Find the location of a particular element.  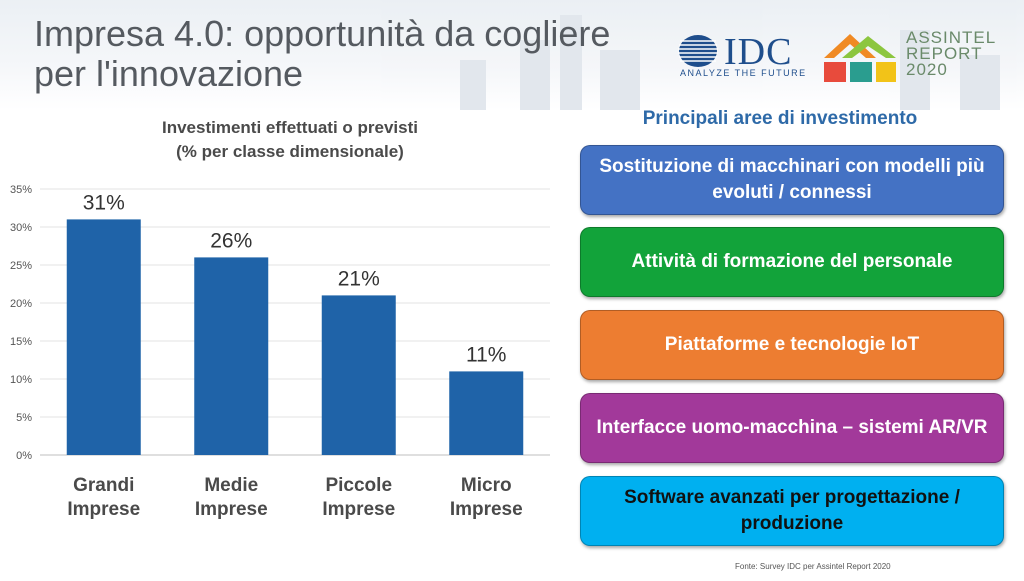

y-tick-label: 0% is located at coordinates (24, 456).